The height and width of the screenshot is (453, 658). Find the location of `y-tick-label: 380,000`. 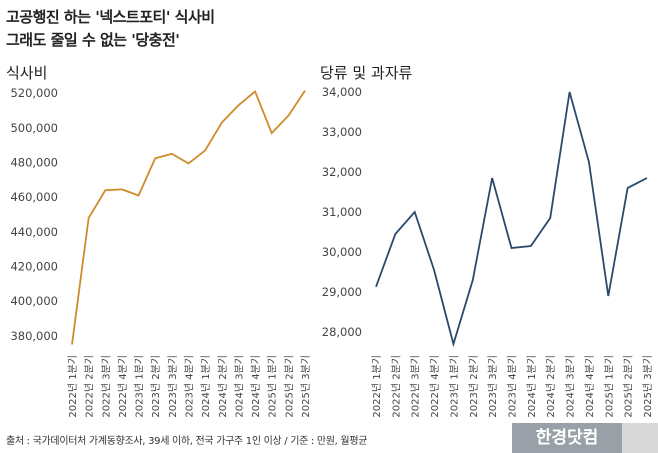

y-tick-label: 380,000 is located at coordinates (34, 336).